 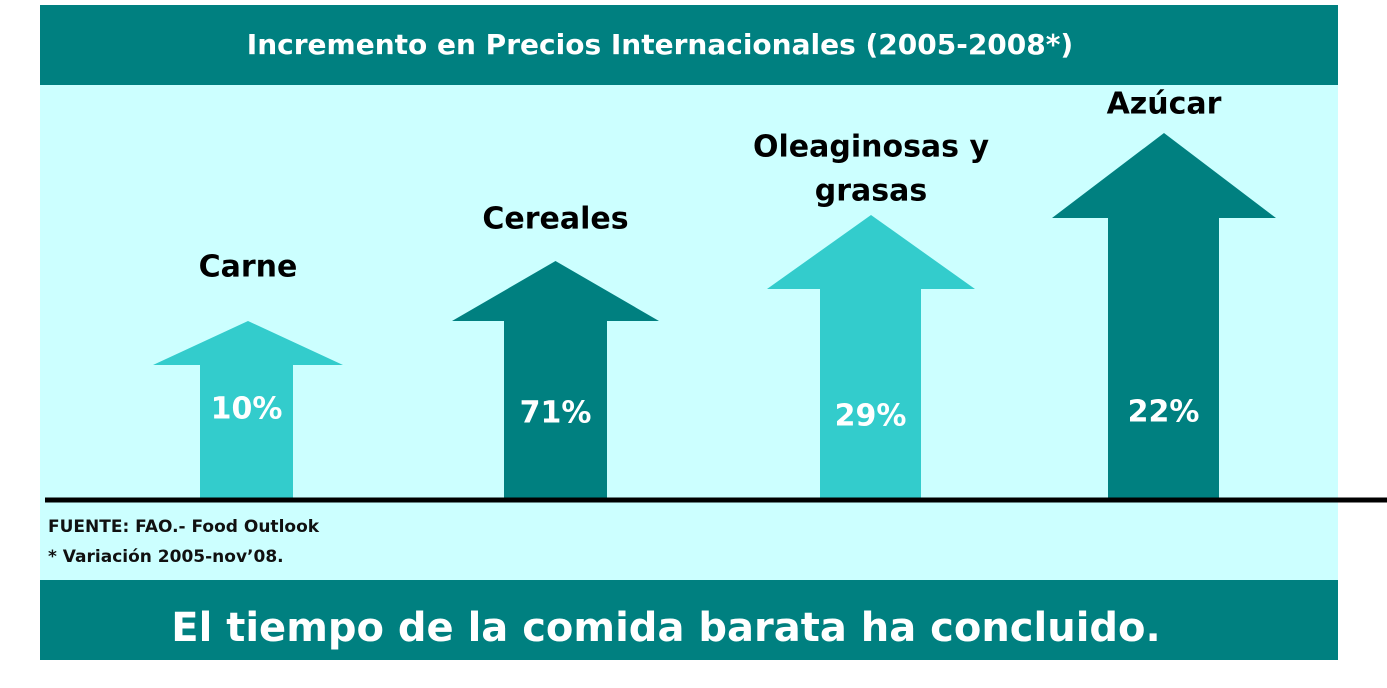 I want to click on title-banner, so click(x=689, y=45).